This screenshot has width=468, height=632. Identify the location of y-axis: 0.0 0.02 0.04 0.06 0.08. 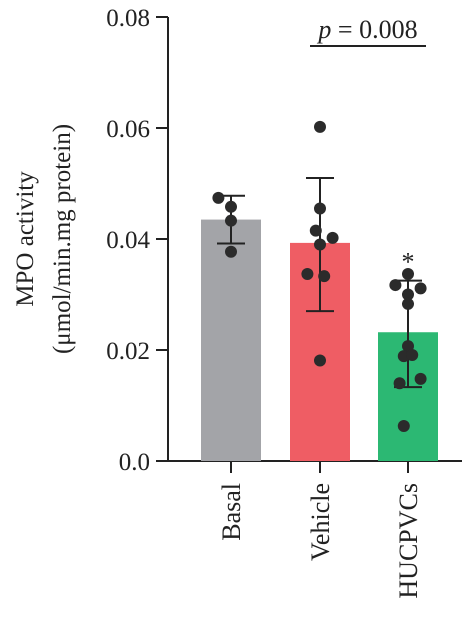
(137, 240).